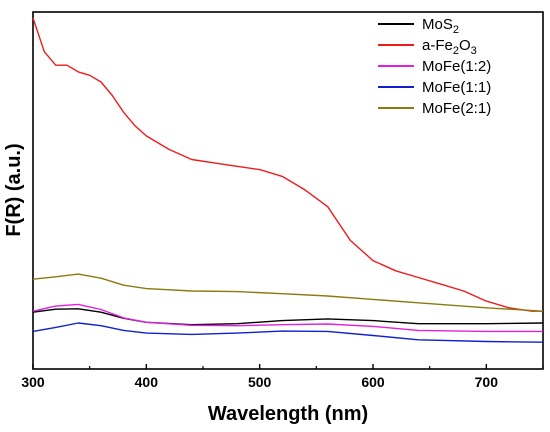 The height and width of the screenshot is (432, 550). What do you see at coordinates (456, 66) in the screenshot?
I see `legend-label-2: MoFe(1:2)` at bounding box center [456, 66].